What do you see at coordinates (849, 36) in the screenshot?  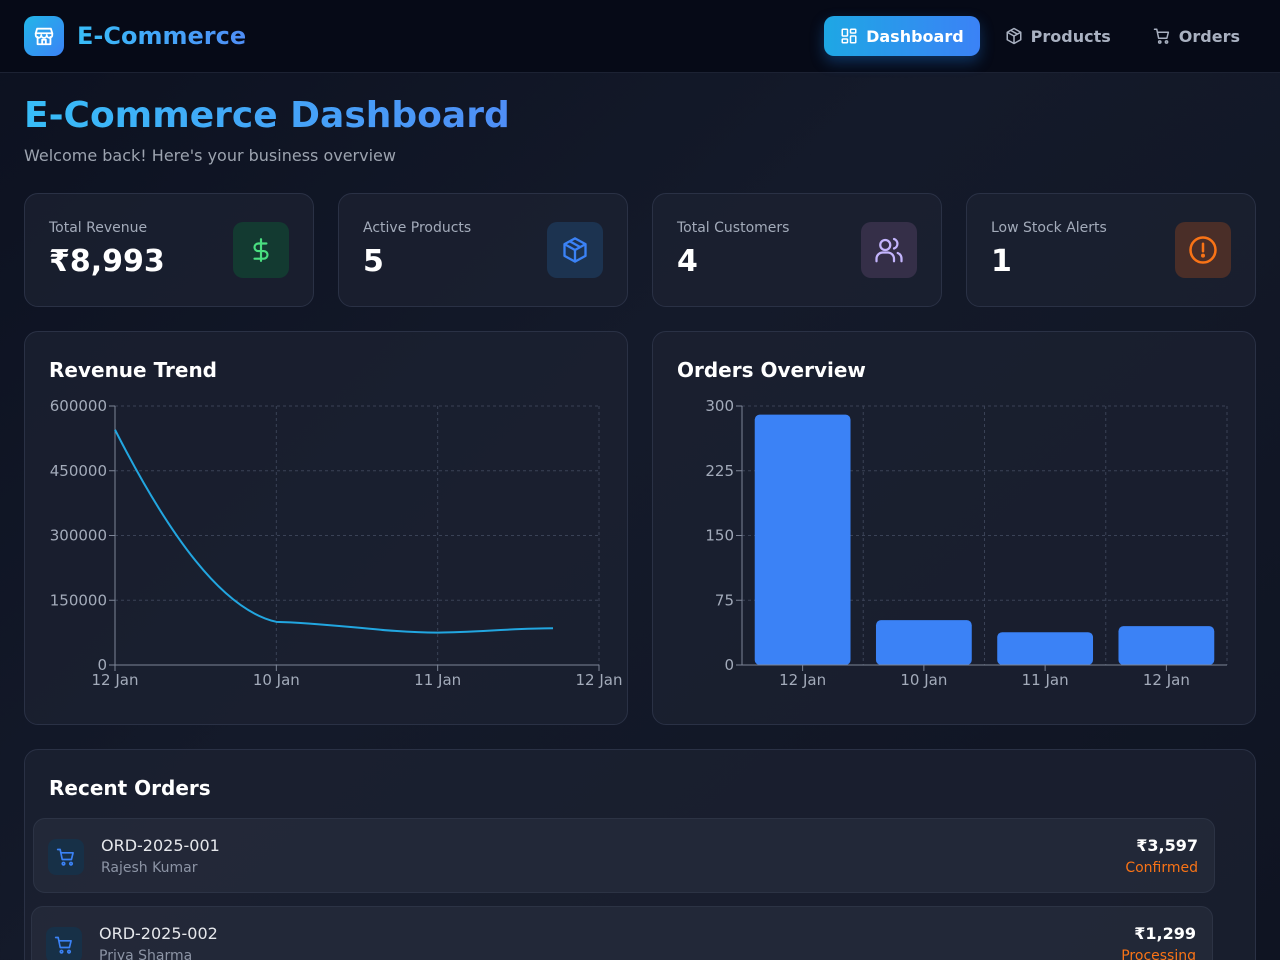 I see `dashboard-icon` at bounding box center [849, 36].